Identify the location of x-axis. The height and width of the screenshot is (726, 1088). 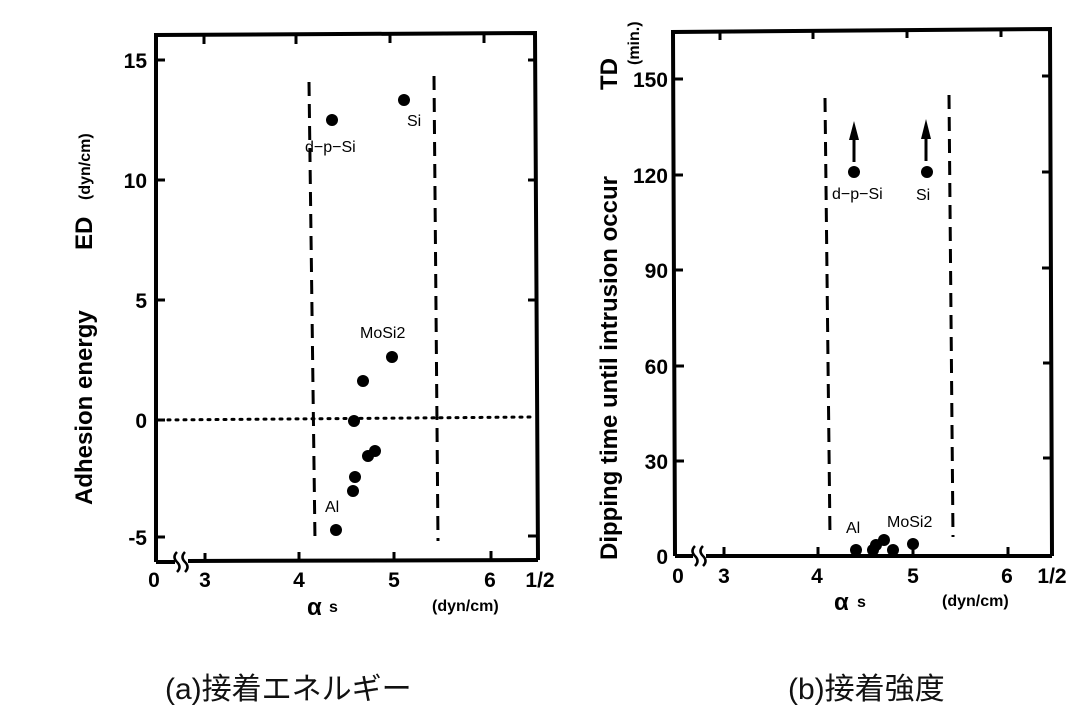
(347, 561).